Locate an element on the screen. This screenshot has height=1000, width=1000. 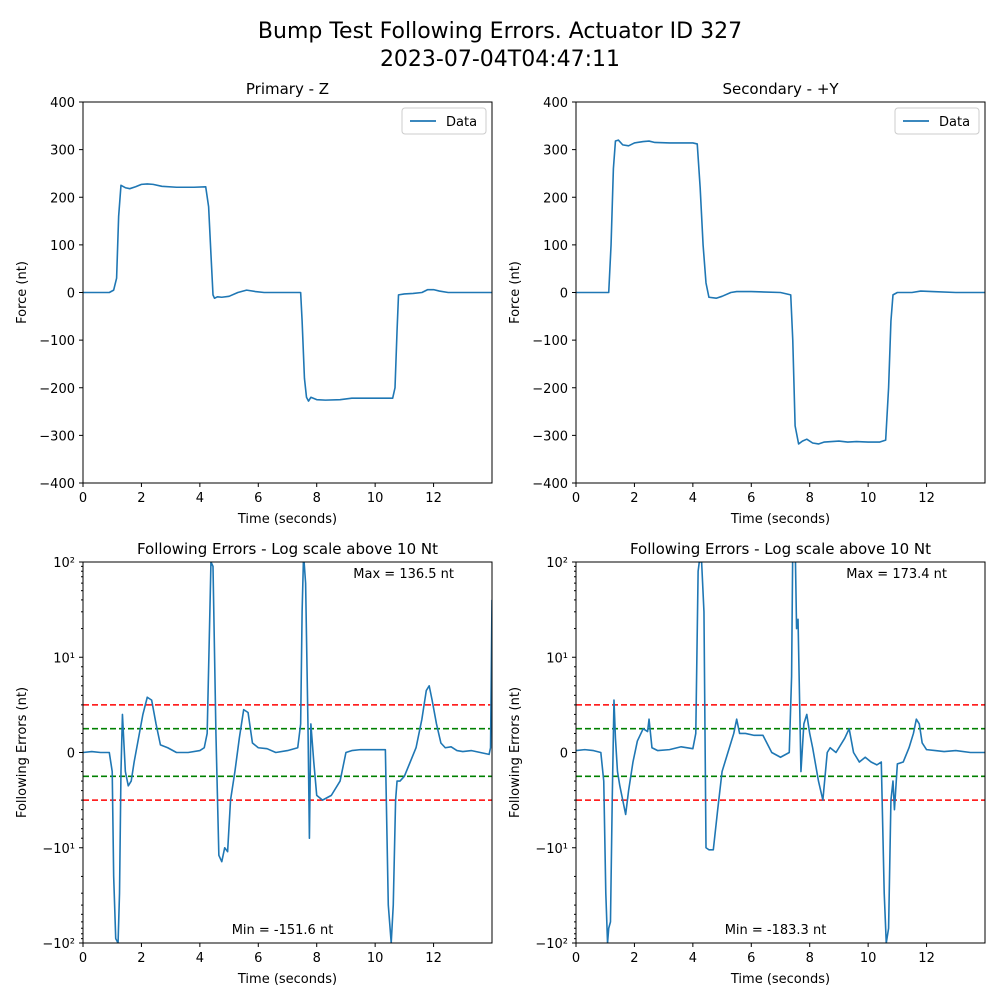
primary-errors-xtick-label: 0 is located at coordinates (83, 958).